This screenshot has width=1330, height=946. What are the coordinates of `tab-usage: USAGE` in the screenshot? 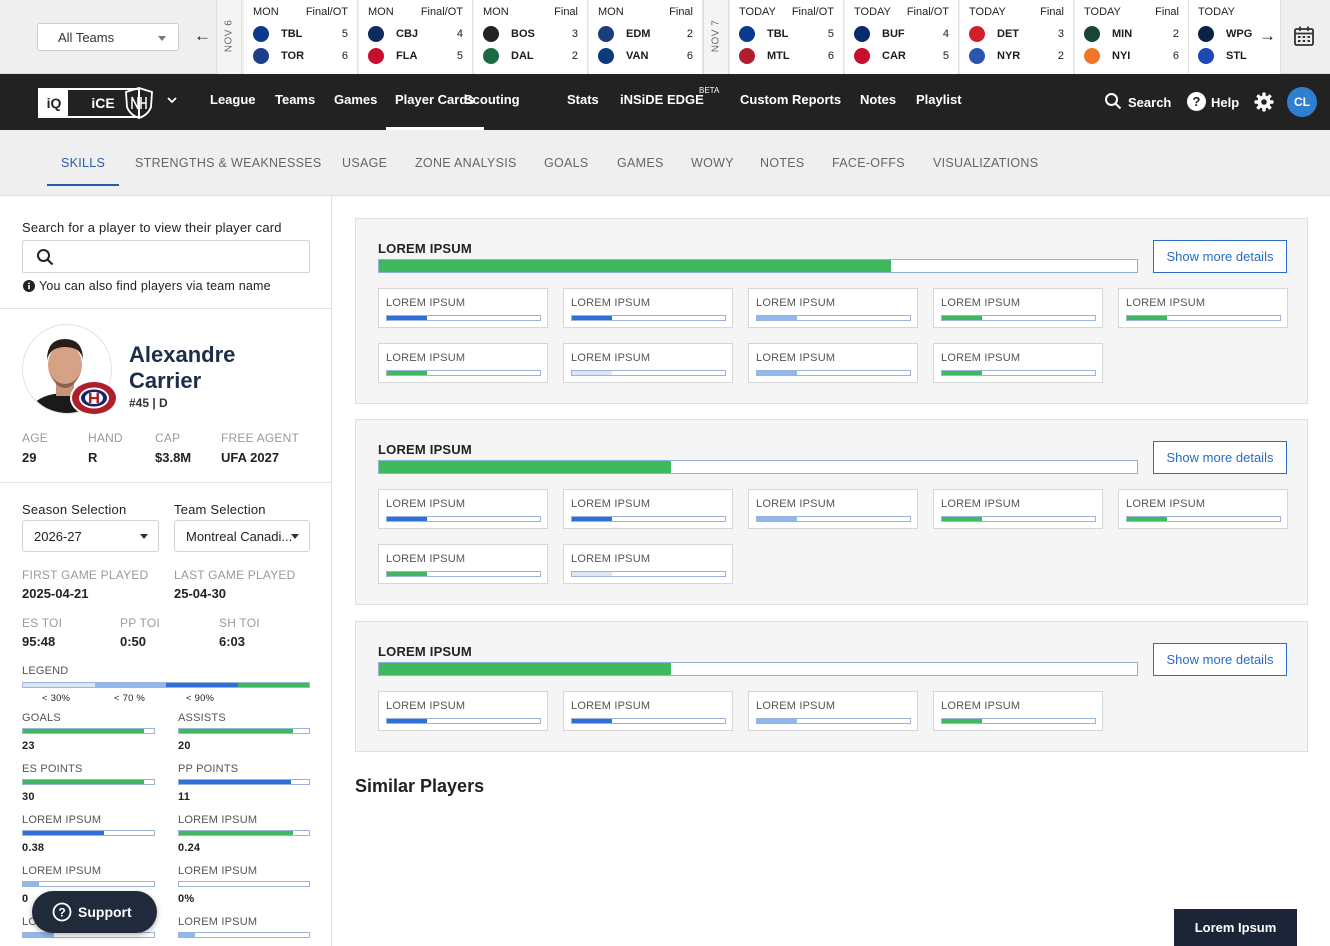 It's located at (364, 163).